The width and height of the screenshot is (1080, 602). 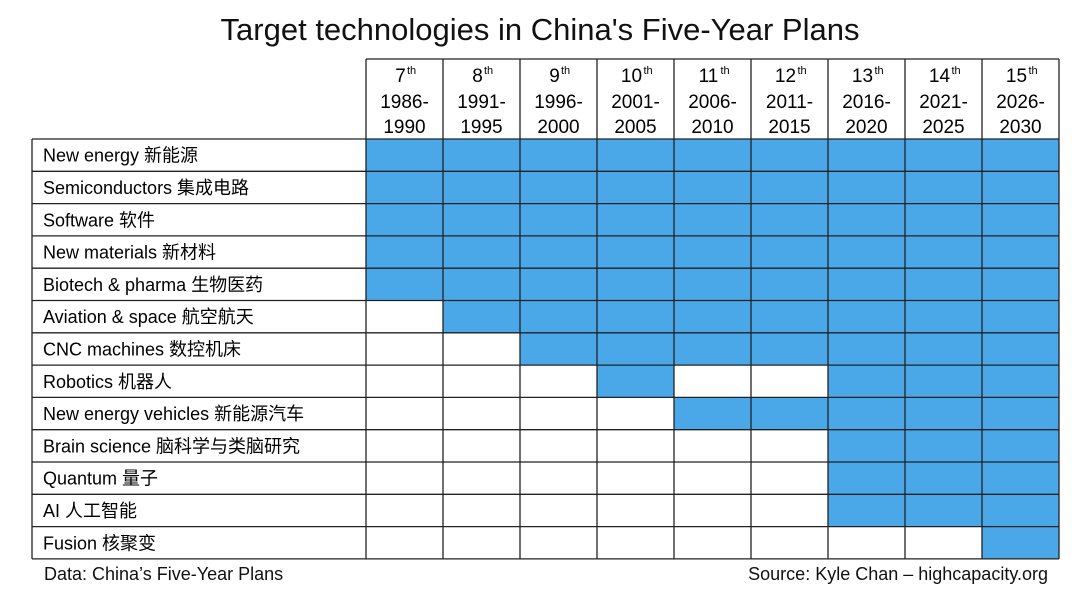 What do you see at coordinates (99, 543) in the screenshot?
I see `row-label: Fusion 核聚变` at bounding box center [99, 543].